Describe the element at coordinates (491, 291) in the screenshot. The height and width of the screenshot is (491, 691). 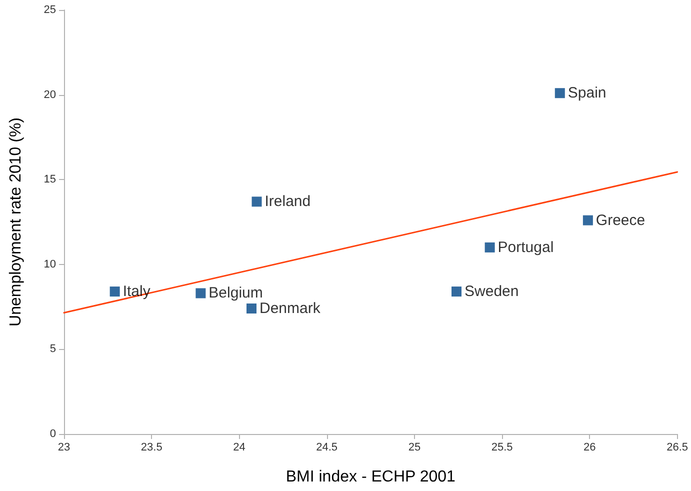
I see `annotation: Sweden` at that location.